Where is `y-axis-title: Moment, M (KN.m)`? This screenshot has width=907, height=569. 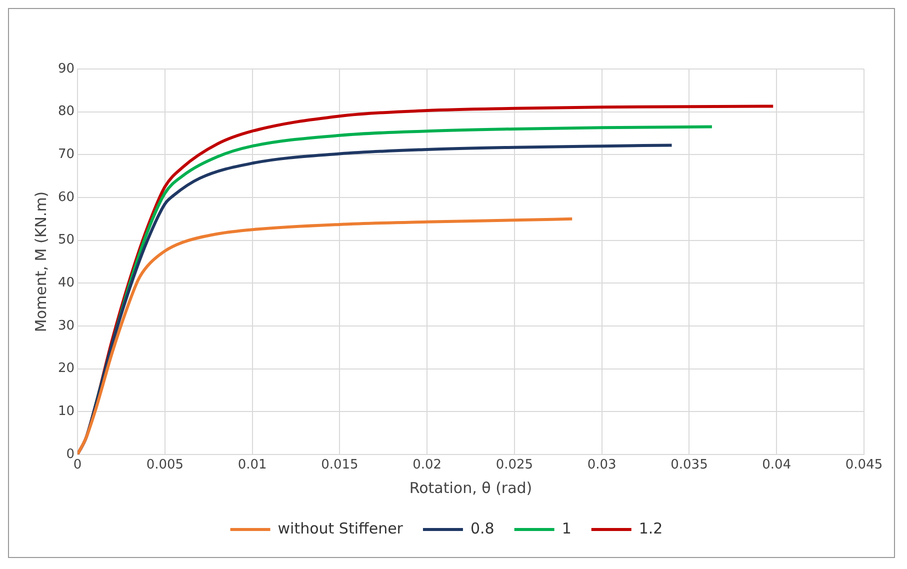 y-axis-title: Moment, M (KN.m) is located at coordinates (41, 261).